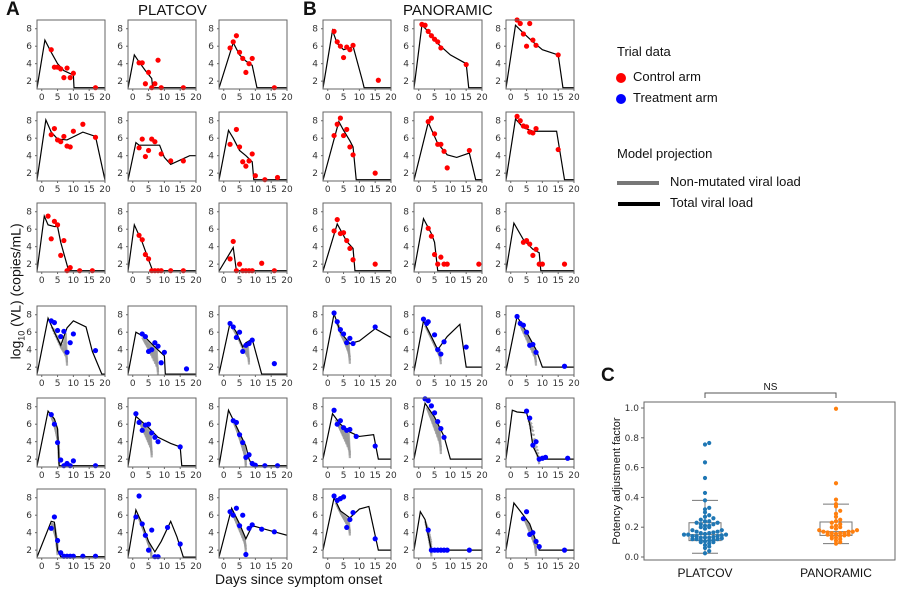  What do you see at coordinates (667, 76) in the screenshot?
I see `legend-control: Control arm` at bounding box center [667, 76].